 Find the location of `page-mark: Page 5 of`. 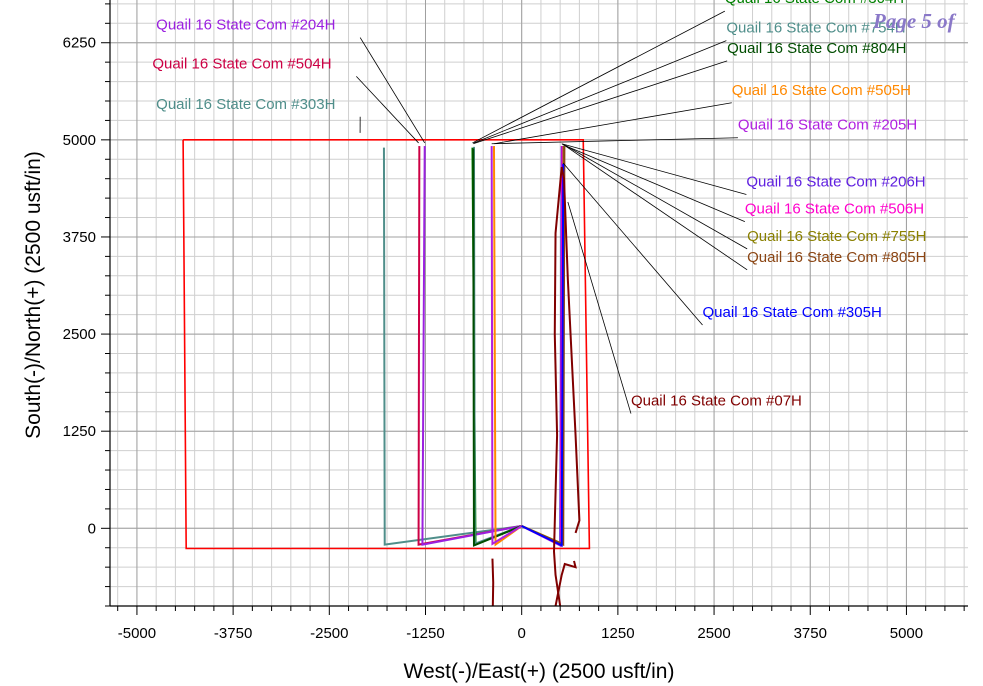

page-mark: Page 5 of is located at coordinates (914, 21).